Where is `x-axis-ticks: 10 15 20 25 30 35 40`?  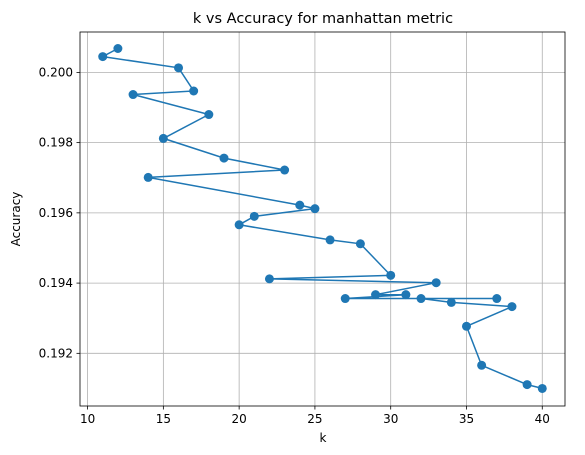
x-axis-ticks: 10 15 20 25 30 35 40 is located at coordinates (315, 416).